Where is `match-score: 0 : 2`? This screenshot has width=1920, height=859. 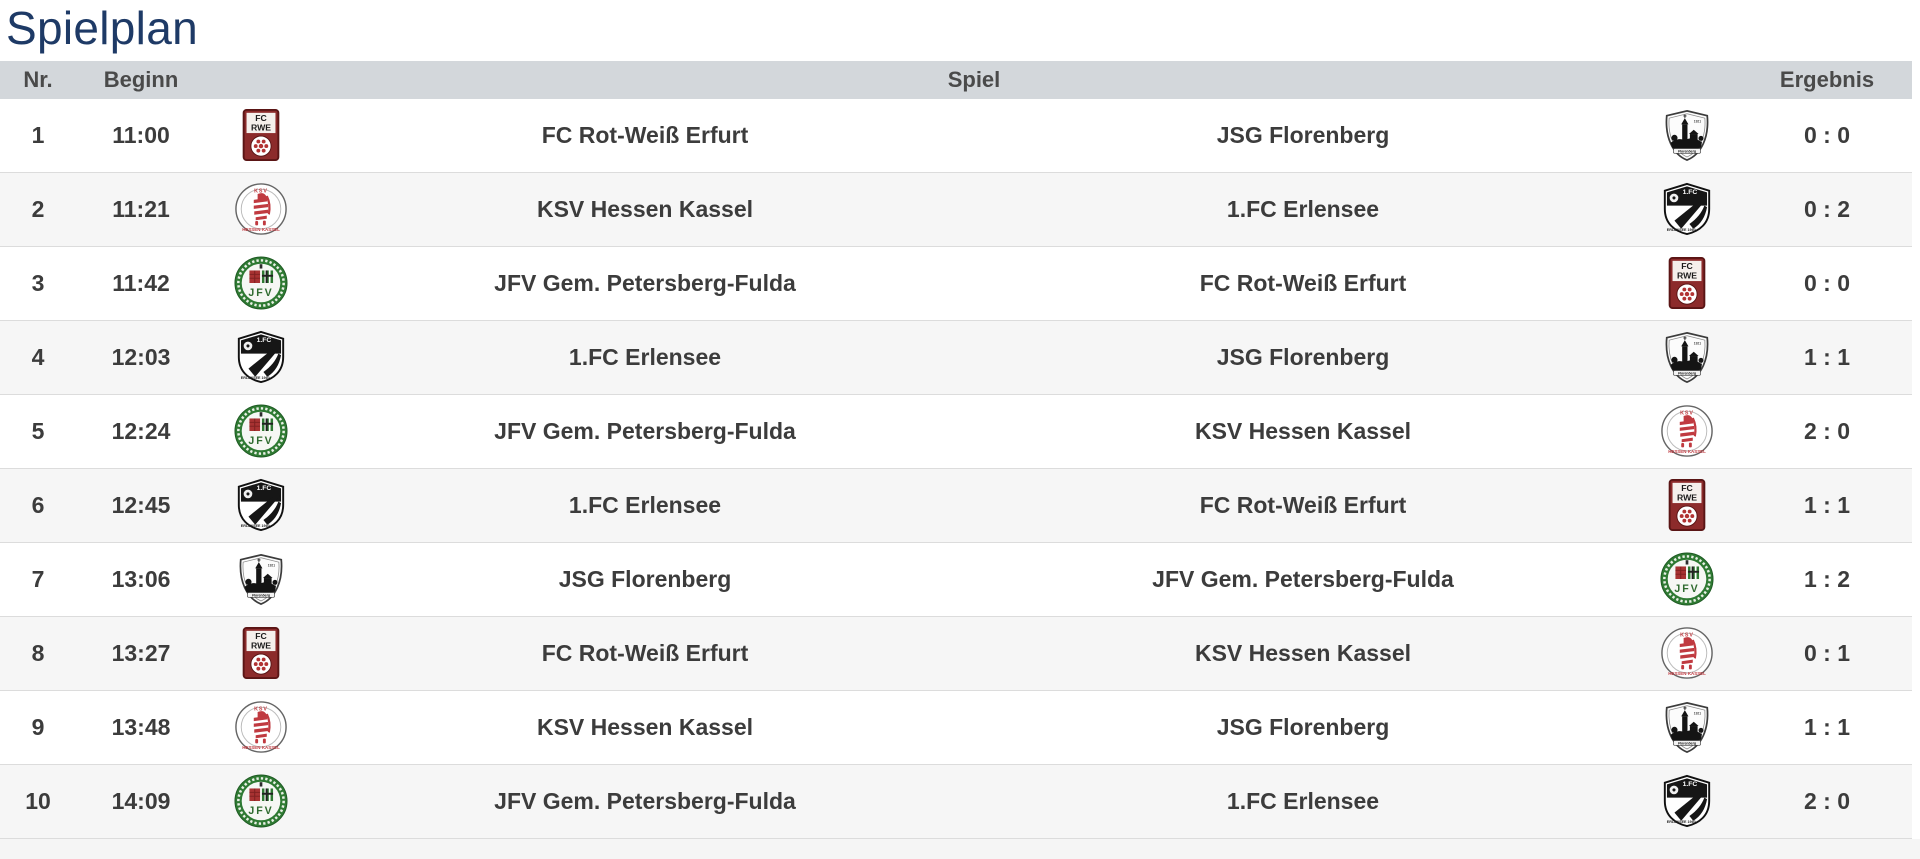 match-score: 0 : 2 is located at coordinates (1827, 208).